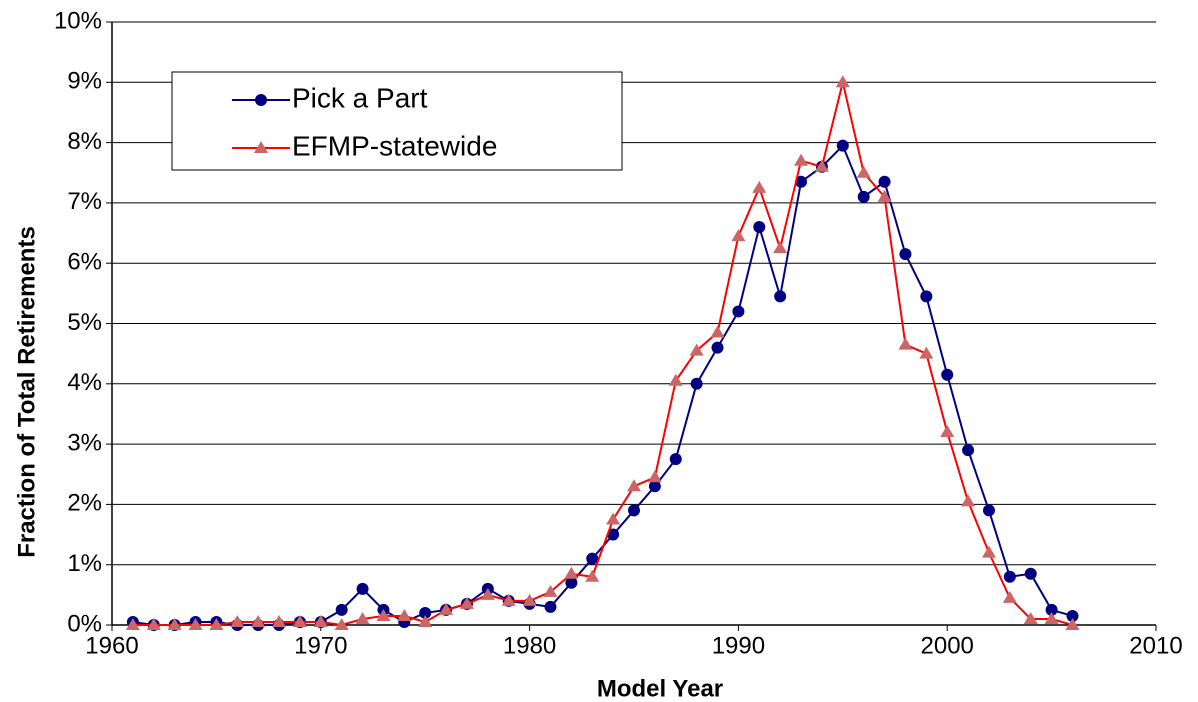 The image size is (1198, 702). What do you see at coordinates (84, 503) in the screenshot?
I see `y-tick-label: 2%` at bounding box center [84, 503].